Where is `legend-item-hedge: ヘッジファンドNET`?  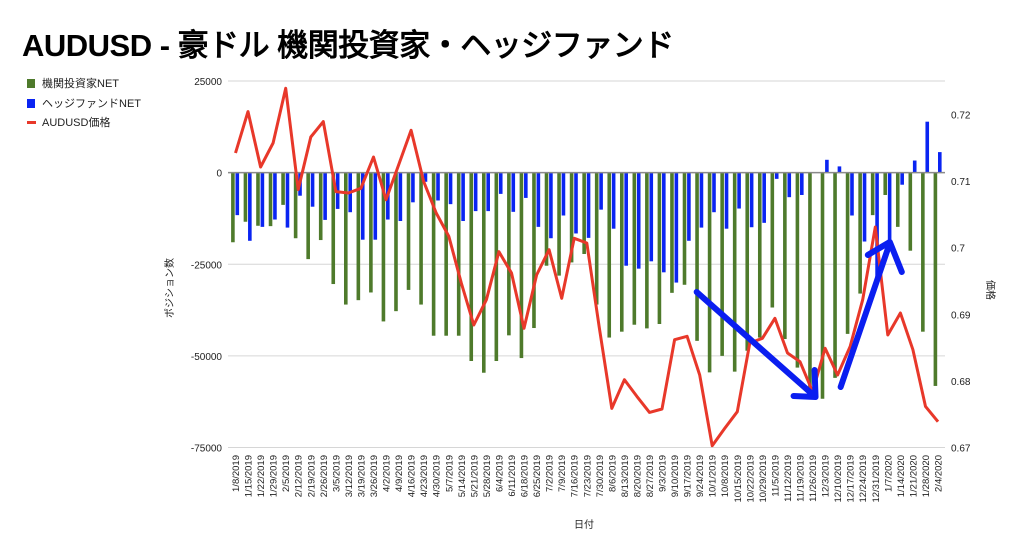
legend-item-hedge: ヘッジファンドNET is located at coordinates (84, 103).